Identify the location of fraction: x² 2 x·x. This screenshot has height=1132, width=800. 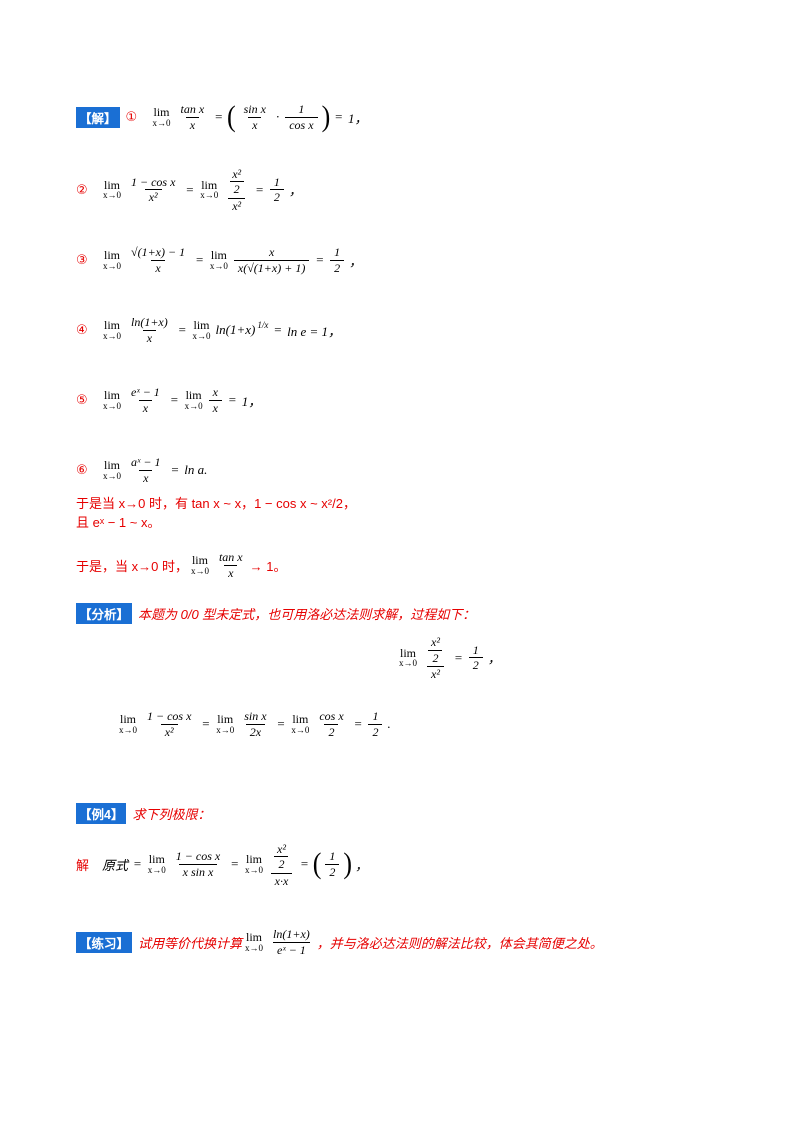
(281, 864).